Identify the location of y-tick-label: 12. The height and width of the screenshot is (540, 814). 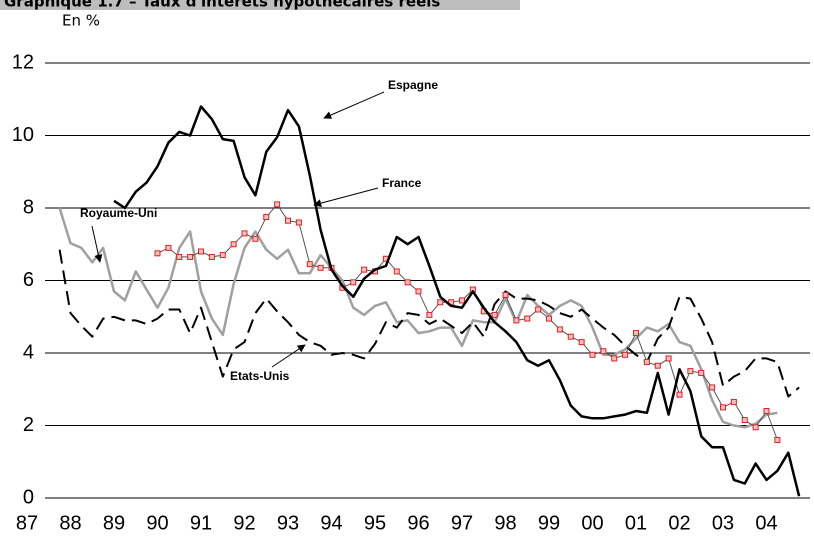
(23, 62).